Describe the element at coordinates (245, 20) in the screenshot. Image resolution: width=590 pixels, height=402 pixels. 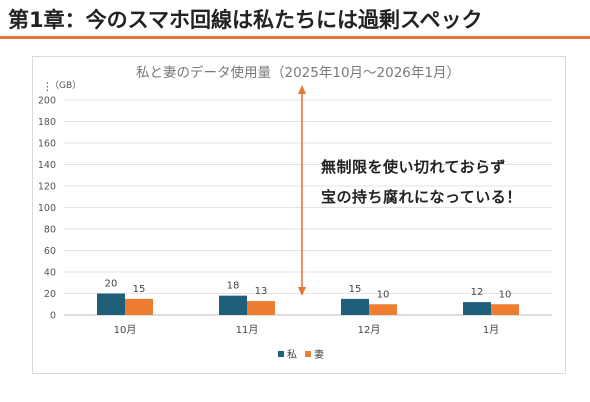
I see `slide-title: 第1章：今のスマホ回線は私たちには過剰スペック` at that location.